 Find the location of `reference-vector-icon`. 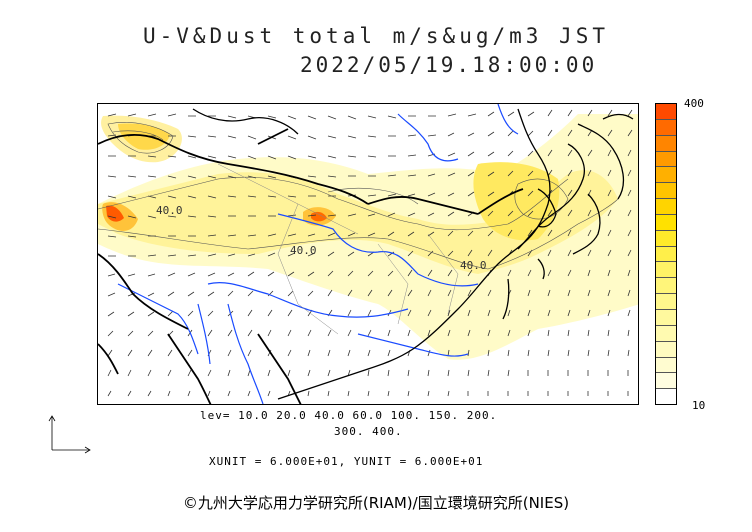

reference-vector-icon is located at coordinates (69, 434).